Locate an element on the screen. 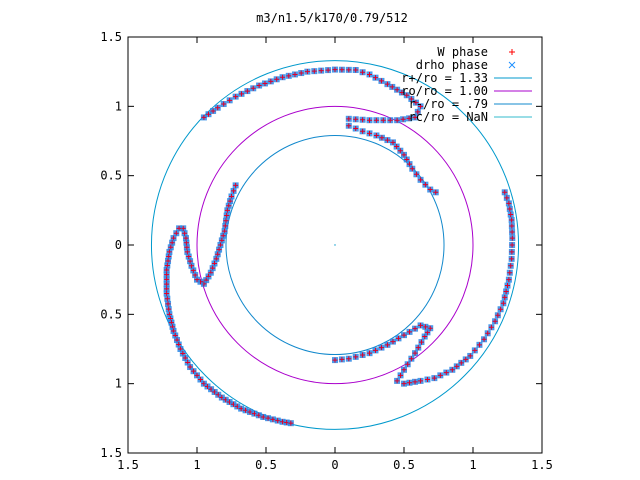  legend-label: drho phase is located at coordinates (452, 65).